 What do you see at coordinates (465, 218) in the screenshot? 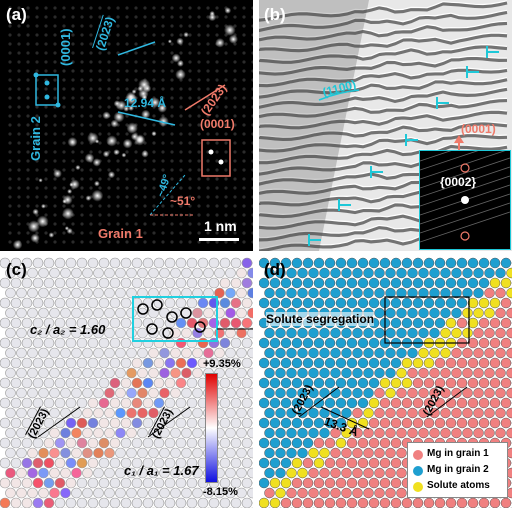
I see `fft-streak` at bounding box center [465, 218].